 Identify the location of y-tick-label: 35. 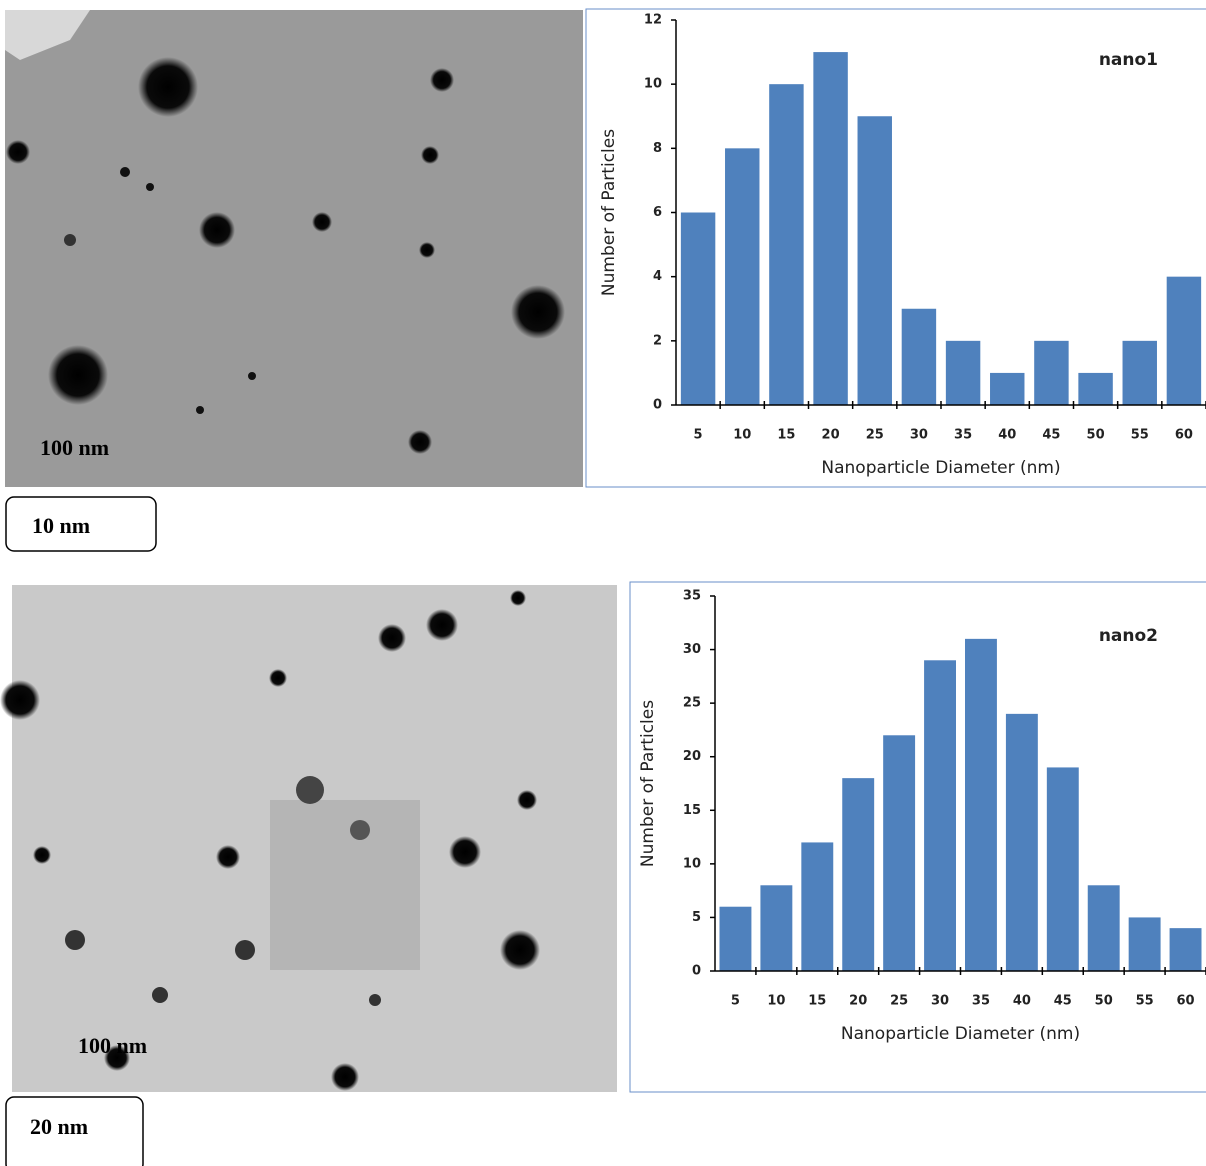
(692, 596).